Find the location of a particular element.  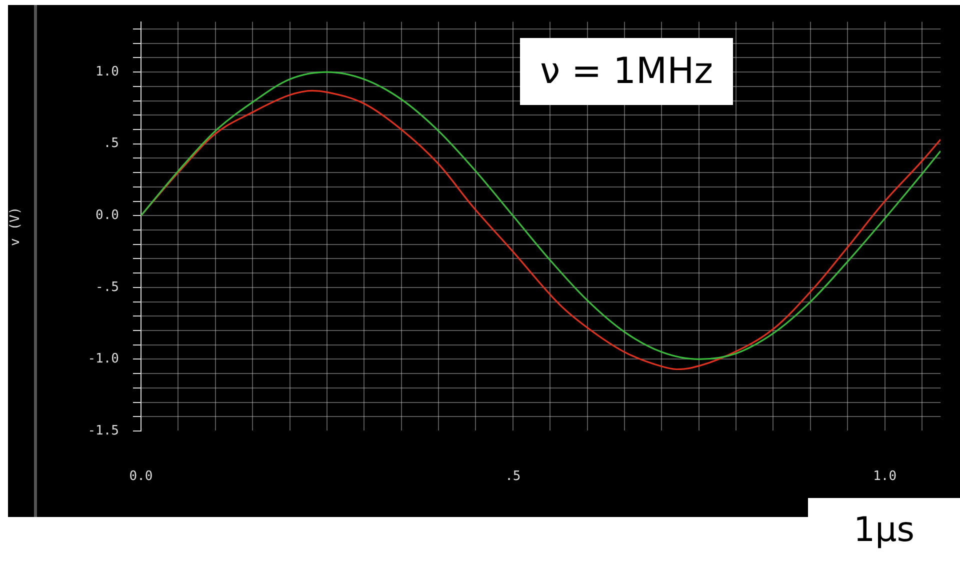

y-tick-label: .5 is located at coordinates (111, 144).